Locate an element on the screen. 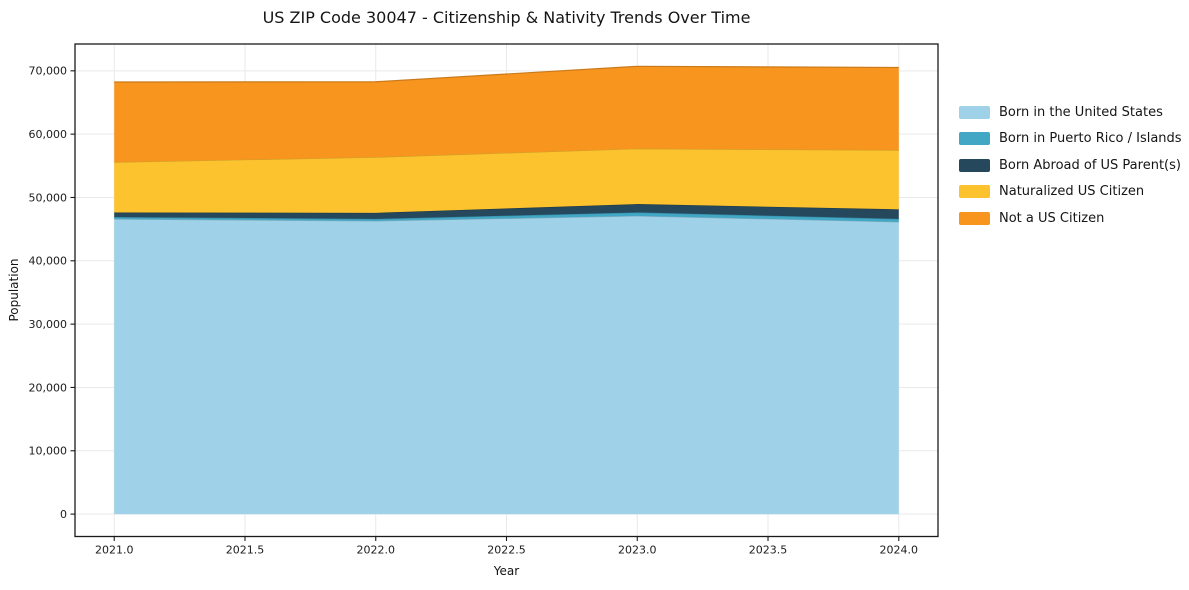 The width and height of the screenshot is (1189, 590). y-tick-label: 0 is located at coordinates (63, 514).